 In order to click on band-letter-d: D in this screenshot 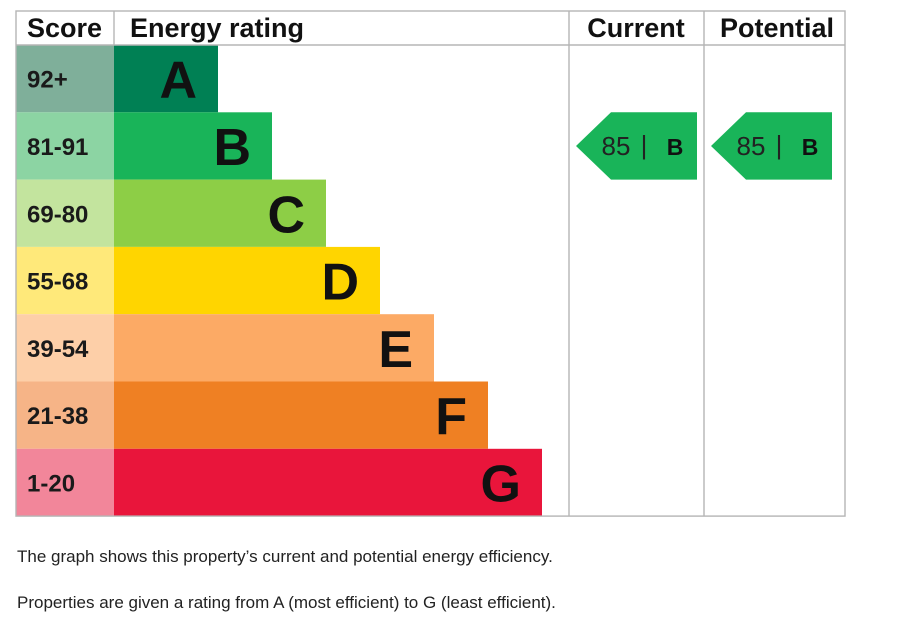, I will do `click(340, 283)`.